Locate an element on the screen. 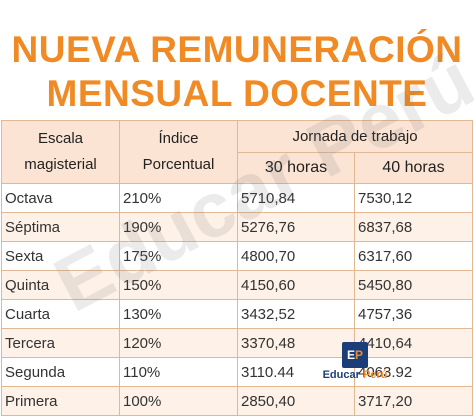 The image size is (474, 416). cell-indice: 100% is located at coordinates (178, 401).